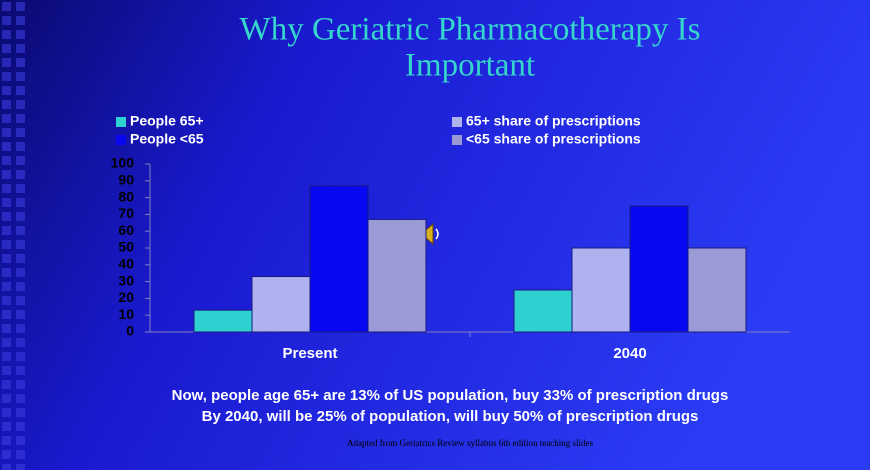 The width and height of the screenshot is (870, 470). I want to click on y-tick-label: 70, so click(126, 213).